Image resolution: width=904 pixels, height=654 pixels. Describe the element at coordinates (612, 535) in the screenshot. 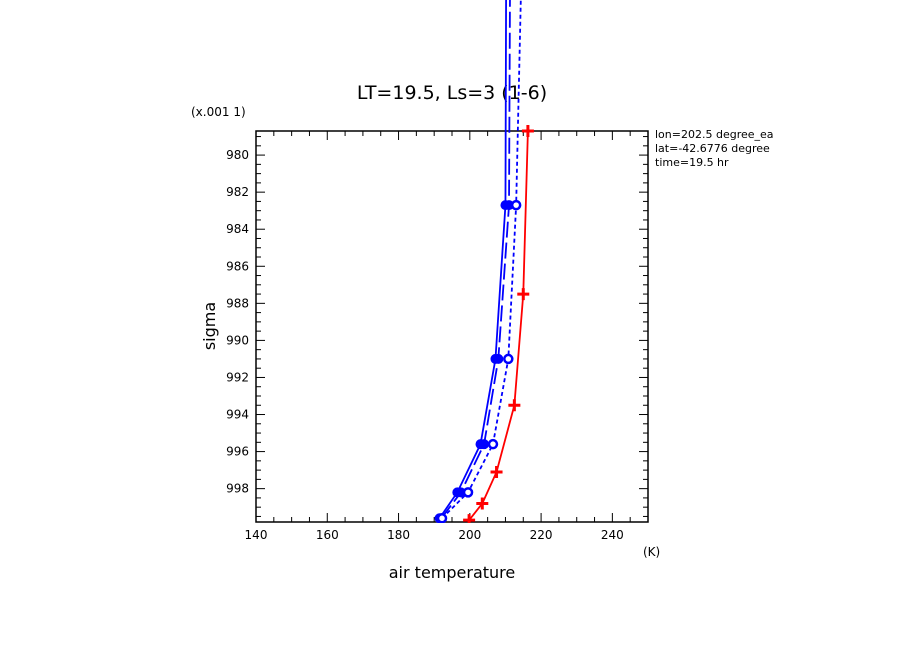

I see `x-tick-label: 240` at that location.